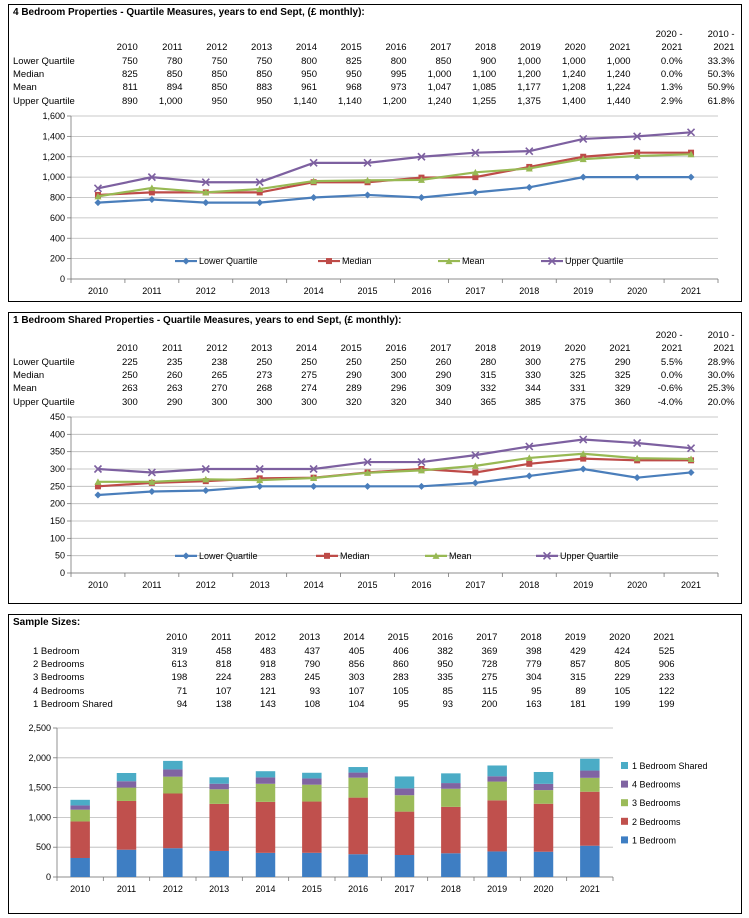  Describe the element at coordinates (182, 705) in the screenshot. I see `table-cell: 94` at that location.